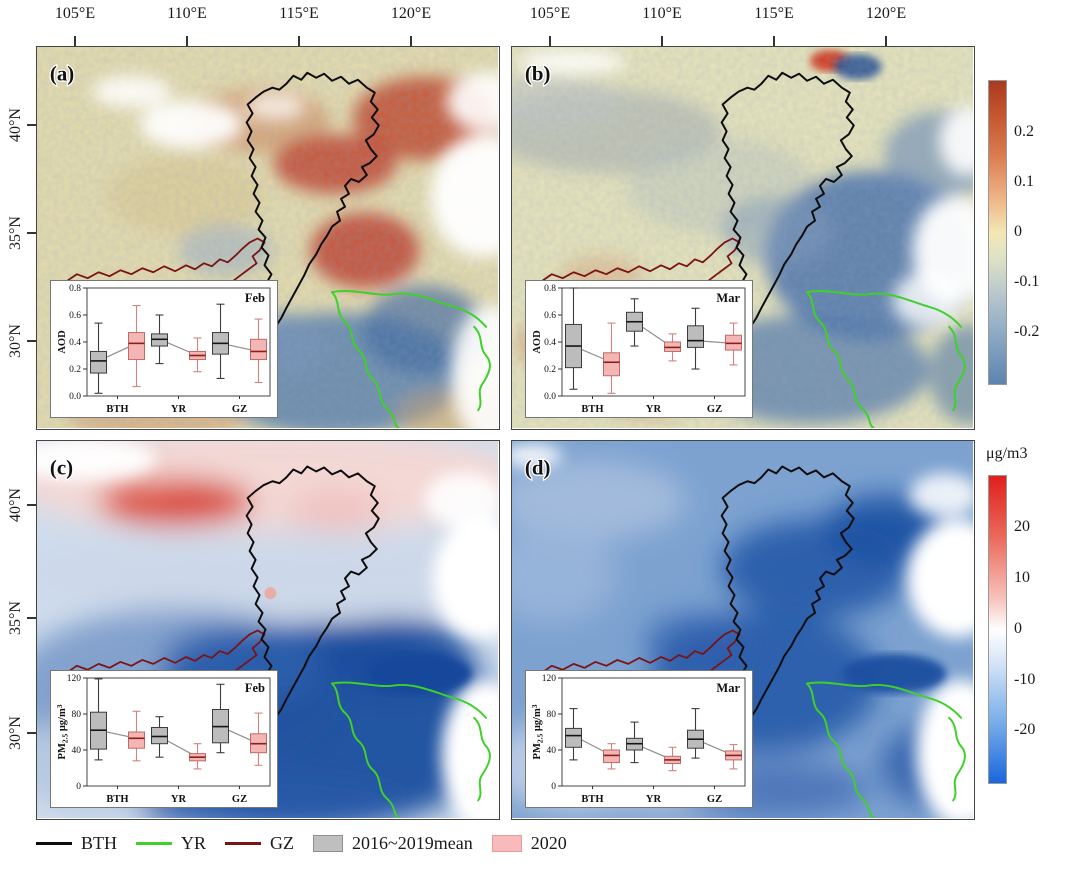  I want to click on map-c-pink-dot, so click(270, 593).